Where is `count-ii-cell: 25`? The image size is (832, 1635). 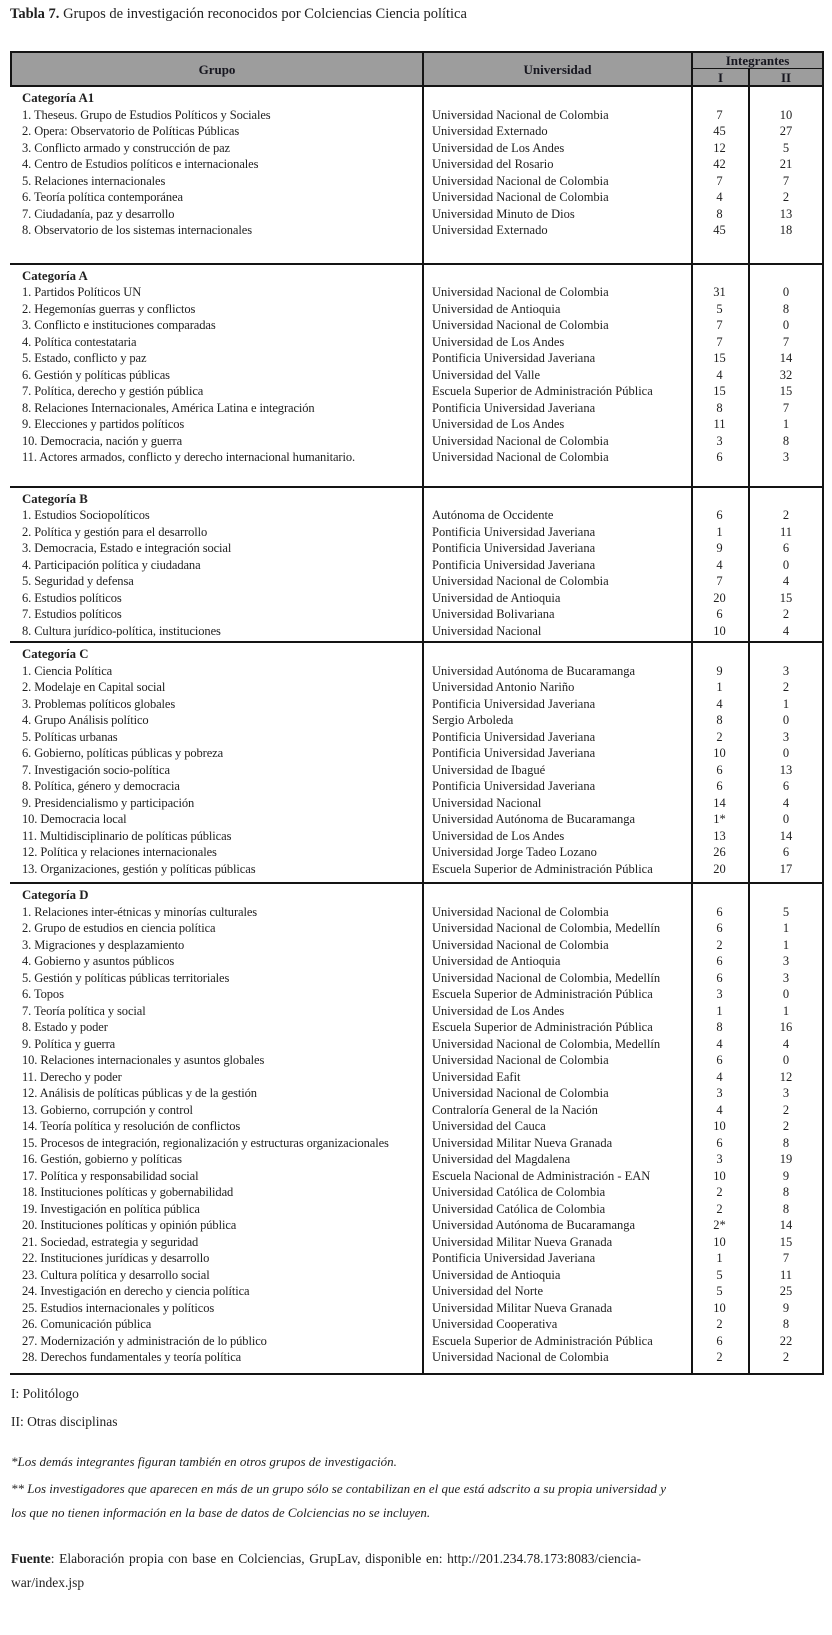 count-ii-cell: 25 is located at coordinates (786, 1291).